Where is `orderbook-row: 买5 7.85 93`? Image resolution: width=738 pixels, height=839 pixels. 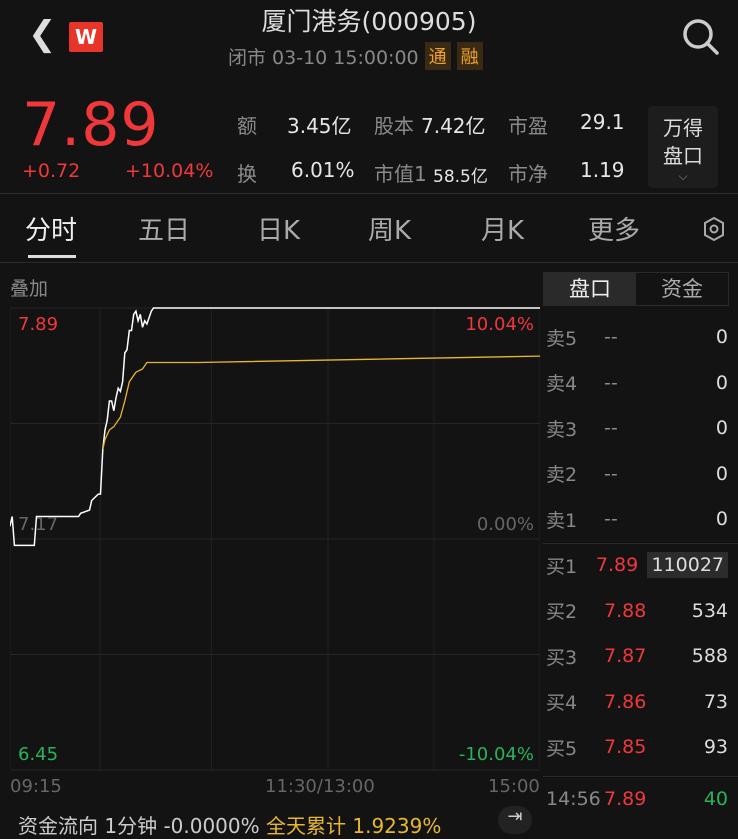
orderbook-row: 买5 7.85 93 is located at coordinates (639, 747).